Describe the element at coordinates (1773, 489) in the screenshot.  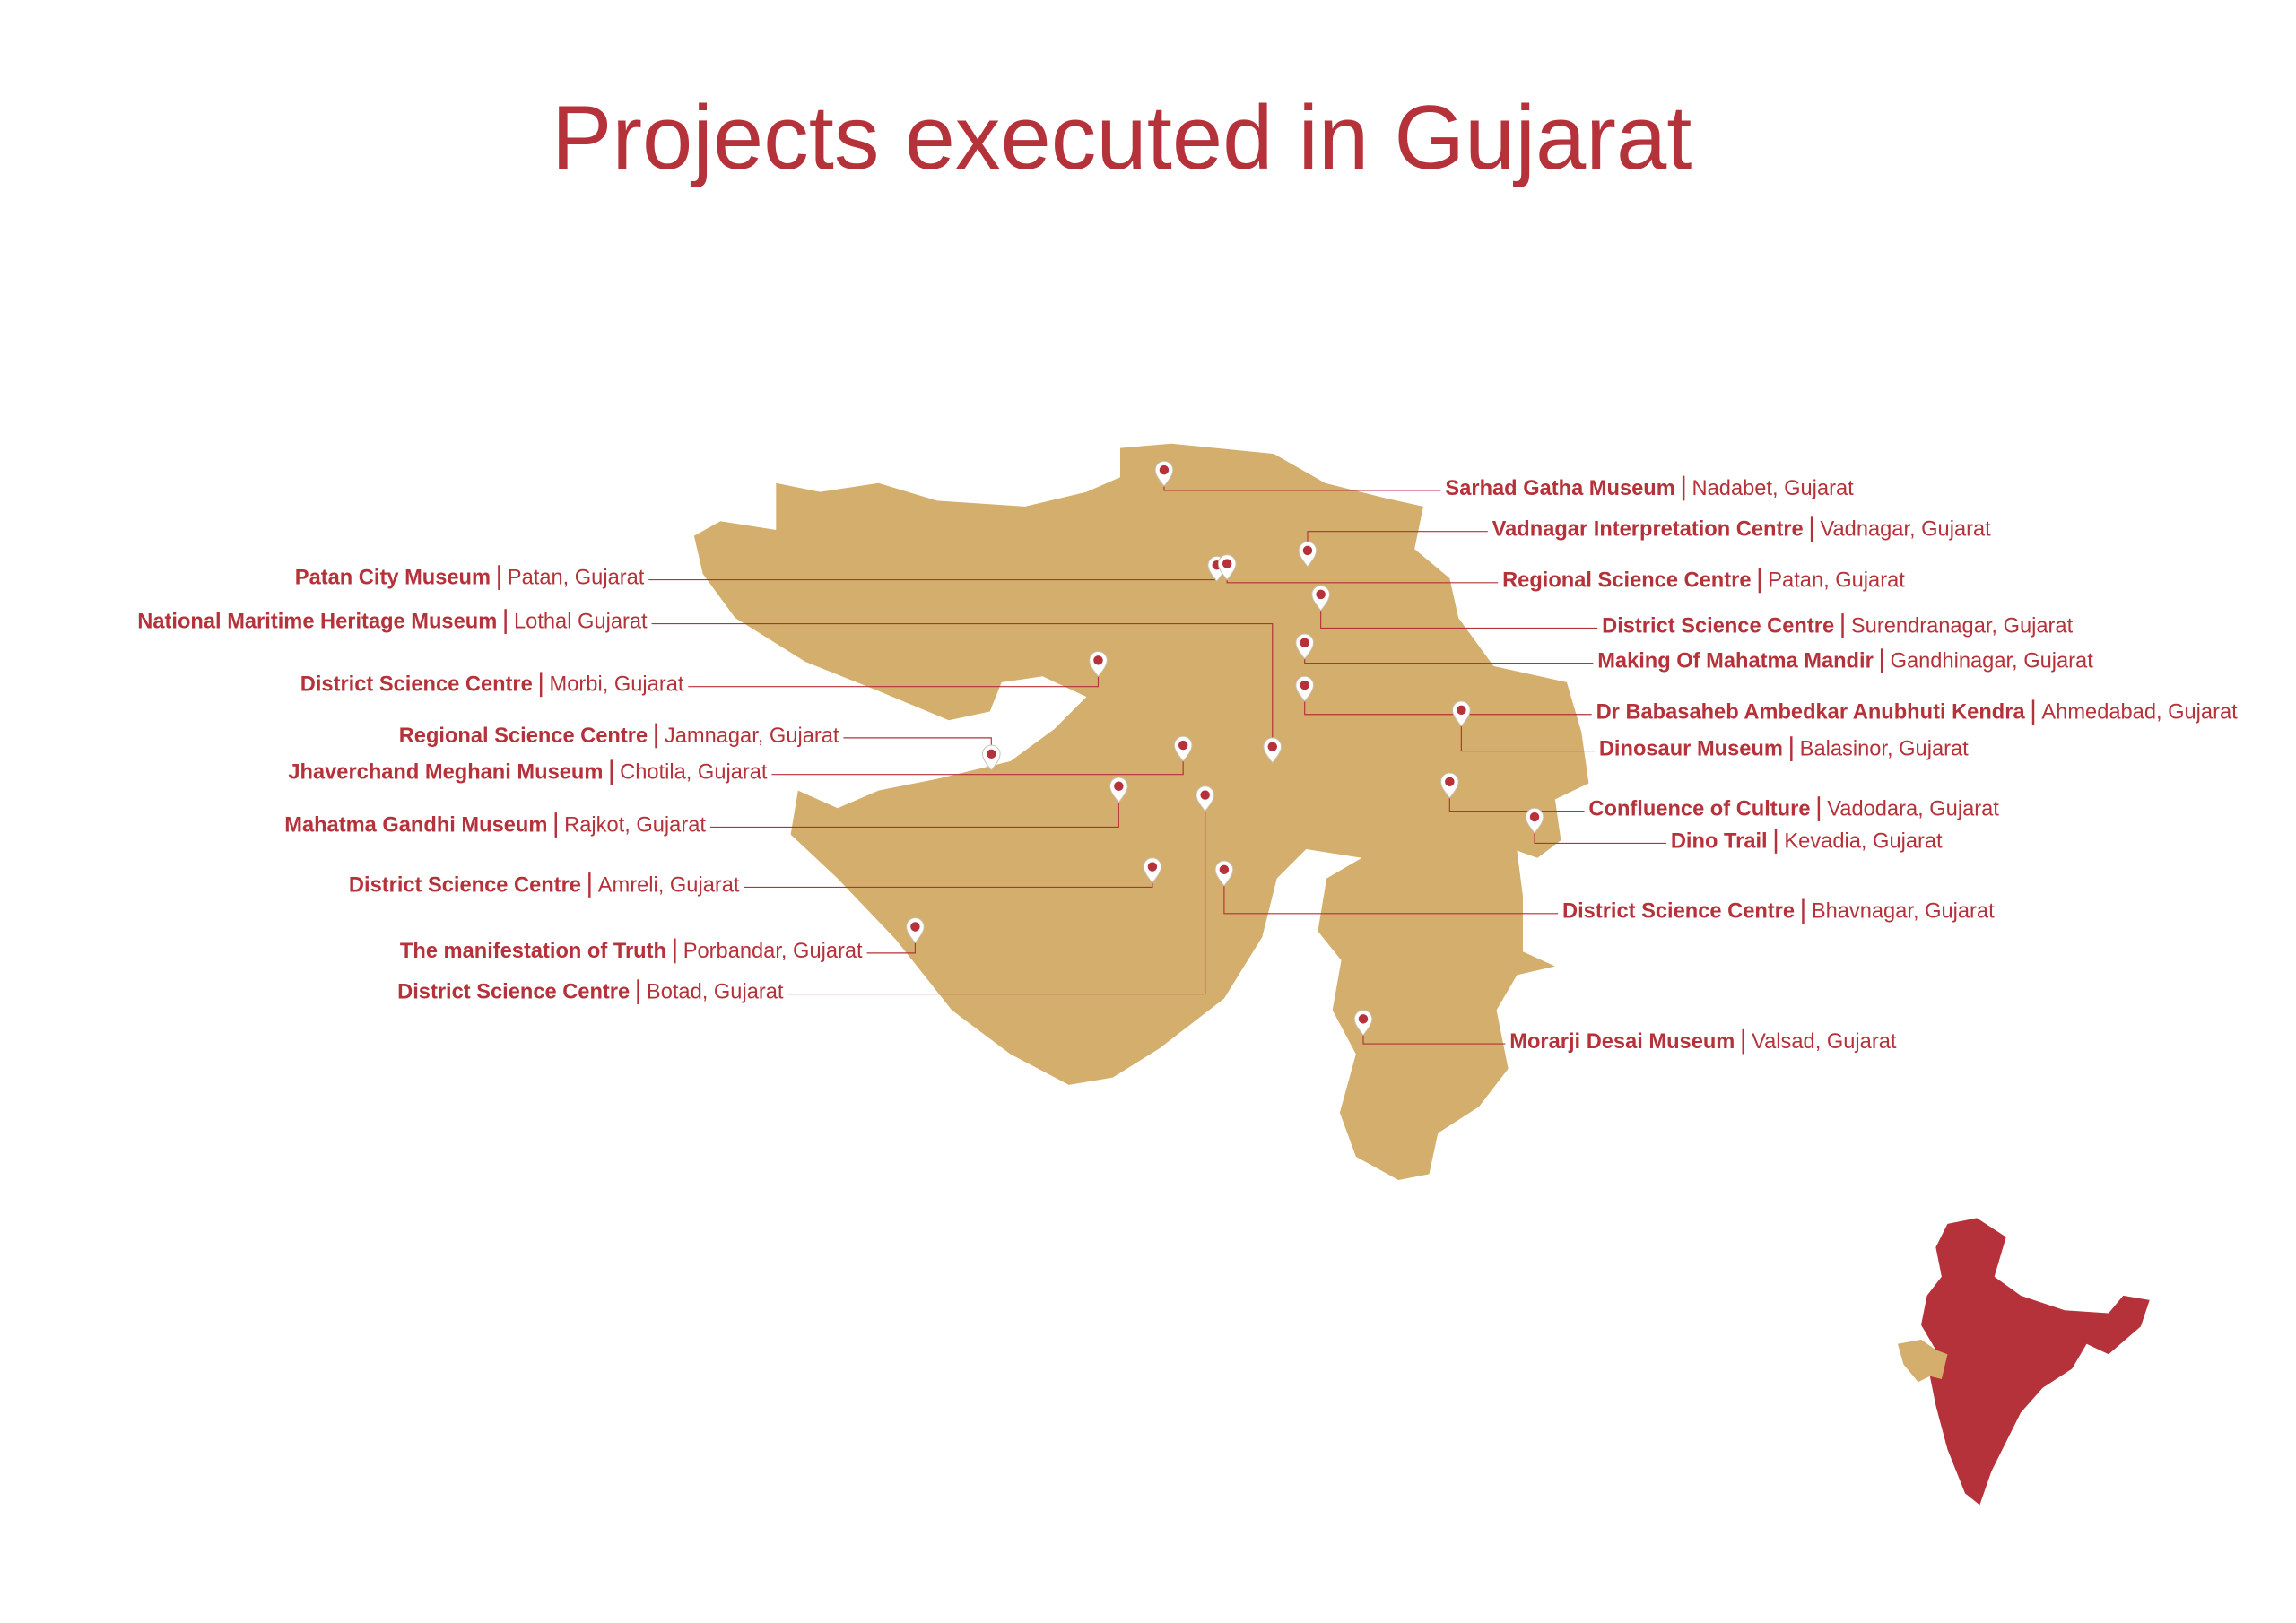
I see `project-location: Nadabet, Gujarat` at that location.